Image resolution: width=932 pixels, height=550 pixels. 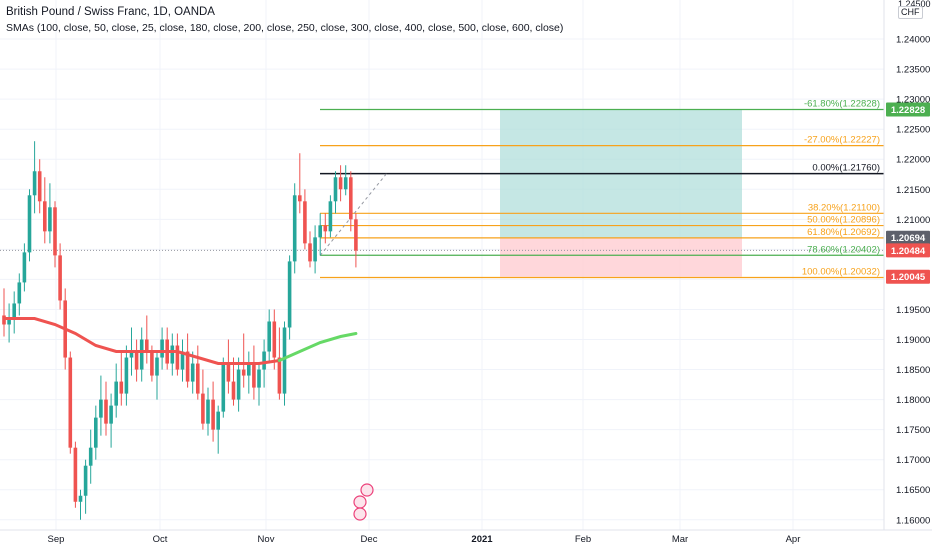 What do you see at coordinates (913, 40) in the screenshot?
I see `price-axis-tick: 1.24000` at bounding box center [913, 40].